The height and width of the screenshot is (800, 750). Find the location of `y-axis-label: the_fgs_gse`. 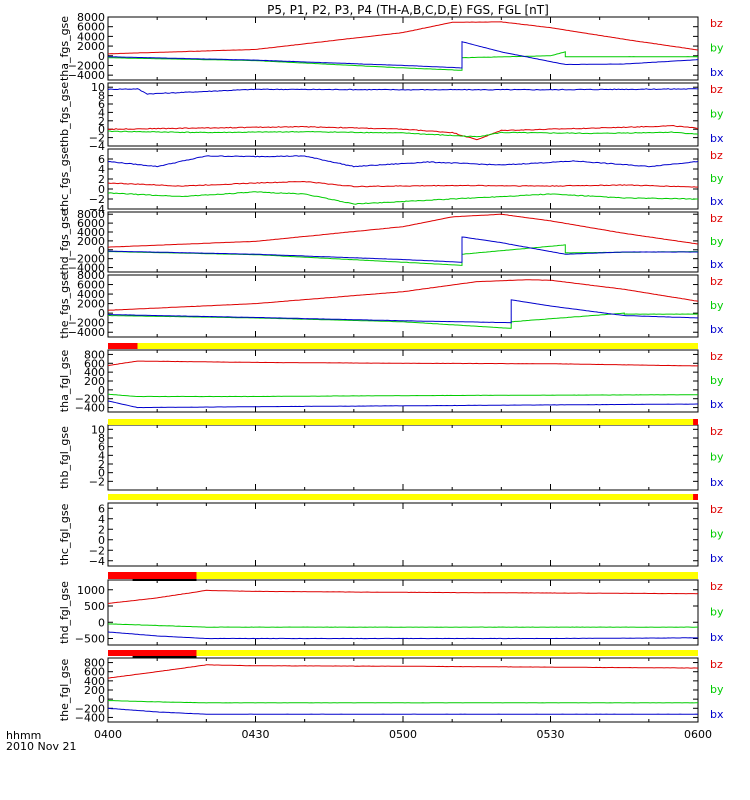

y-axis-label: the_fgs_gse is located at coordinates (64, 305).